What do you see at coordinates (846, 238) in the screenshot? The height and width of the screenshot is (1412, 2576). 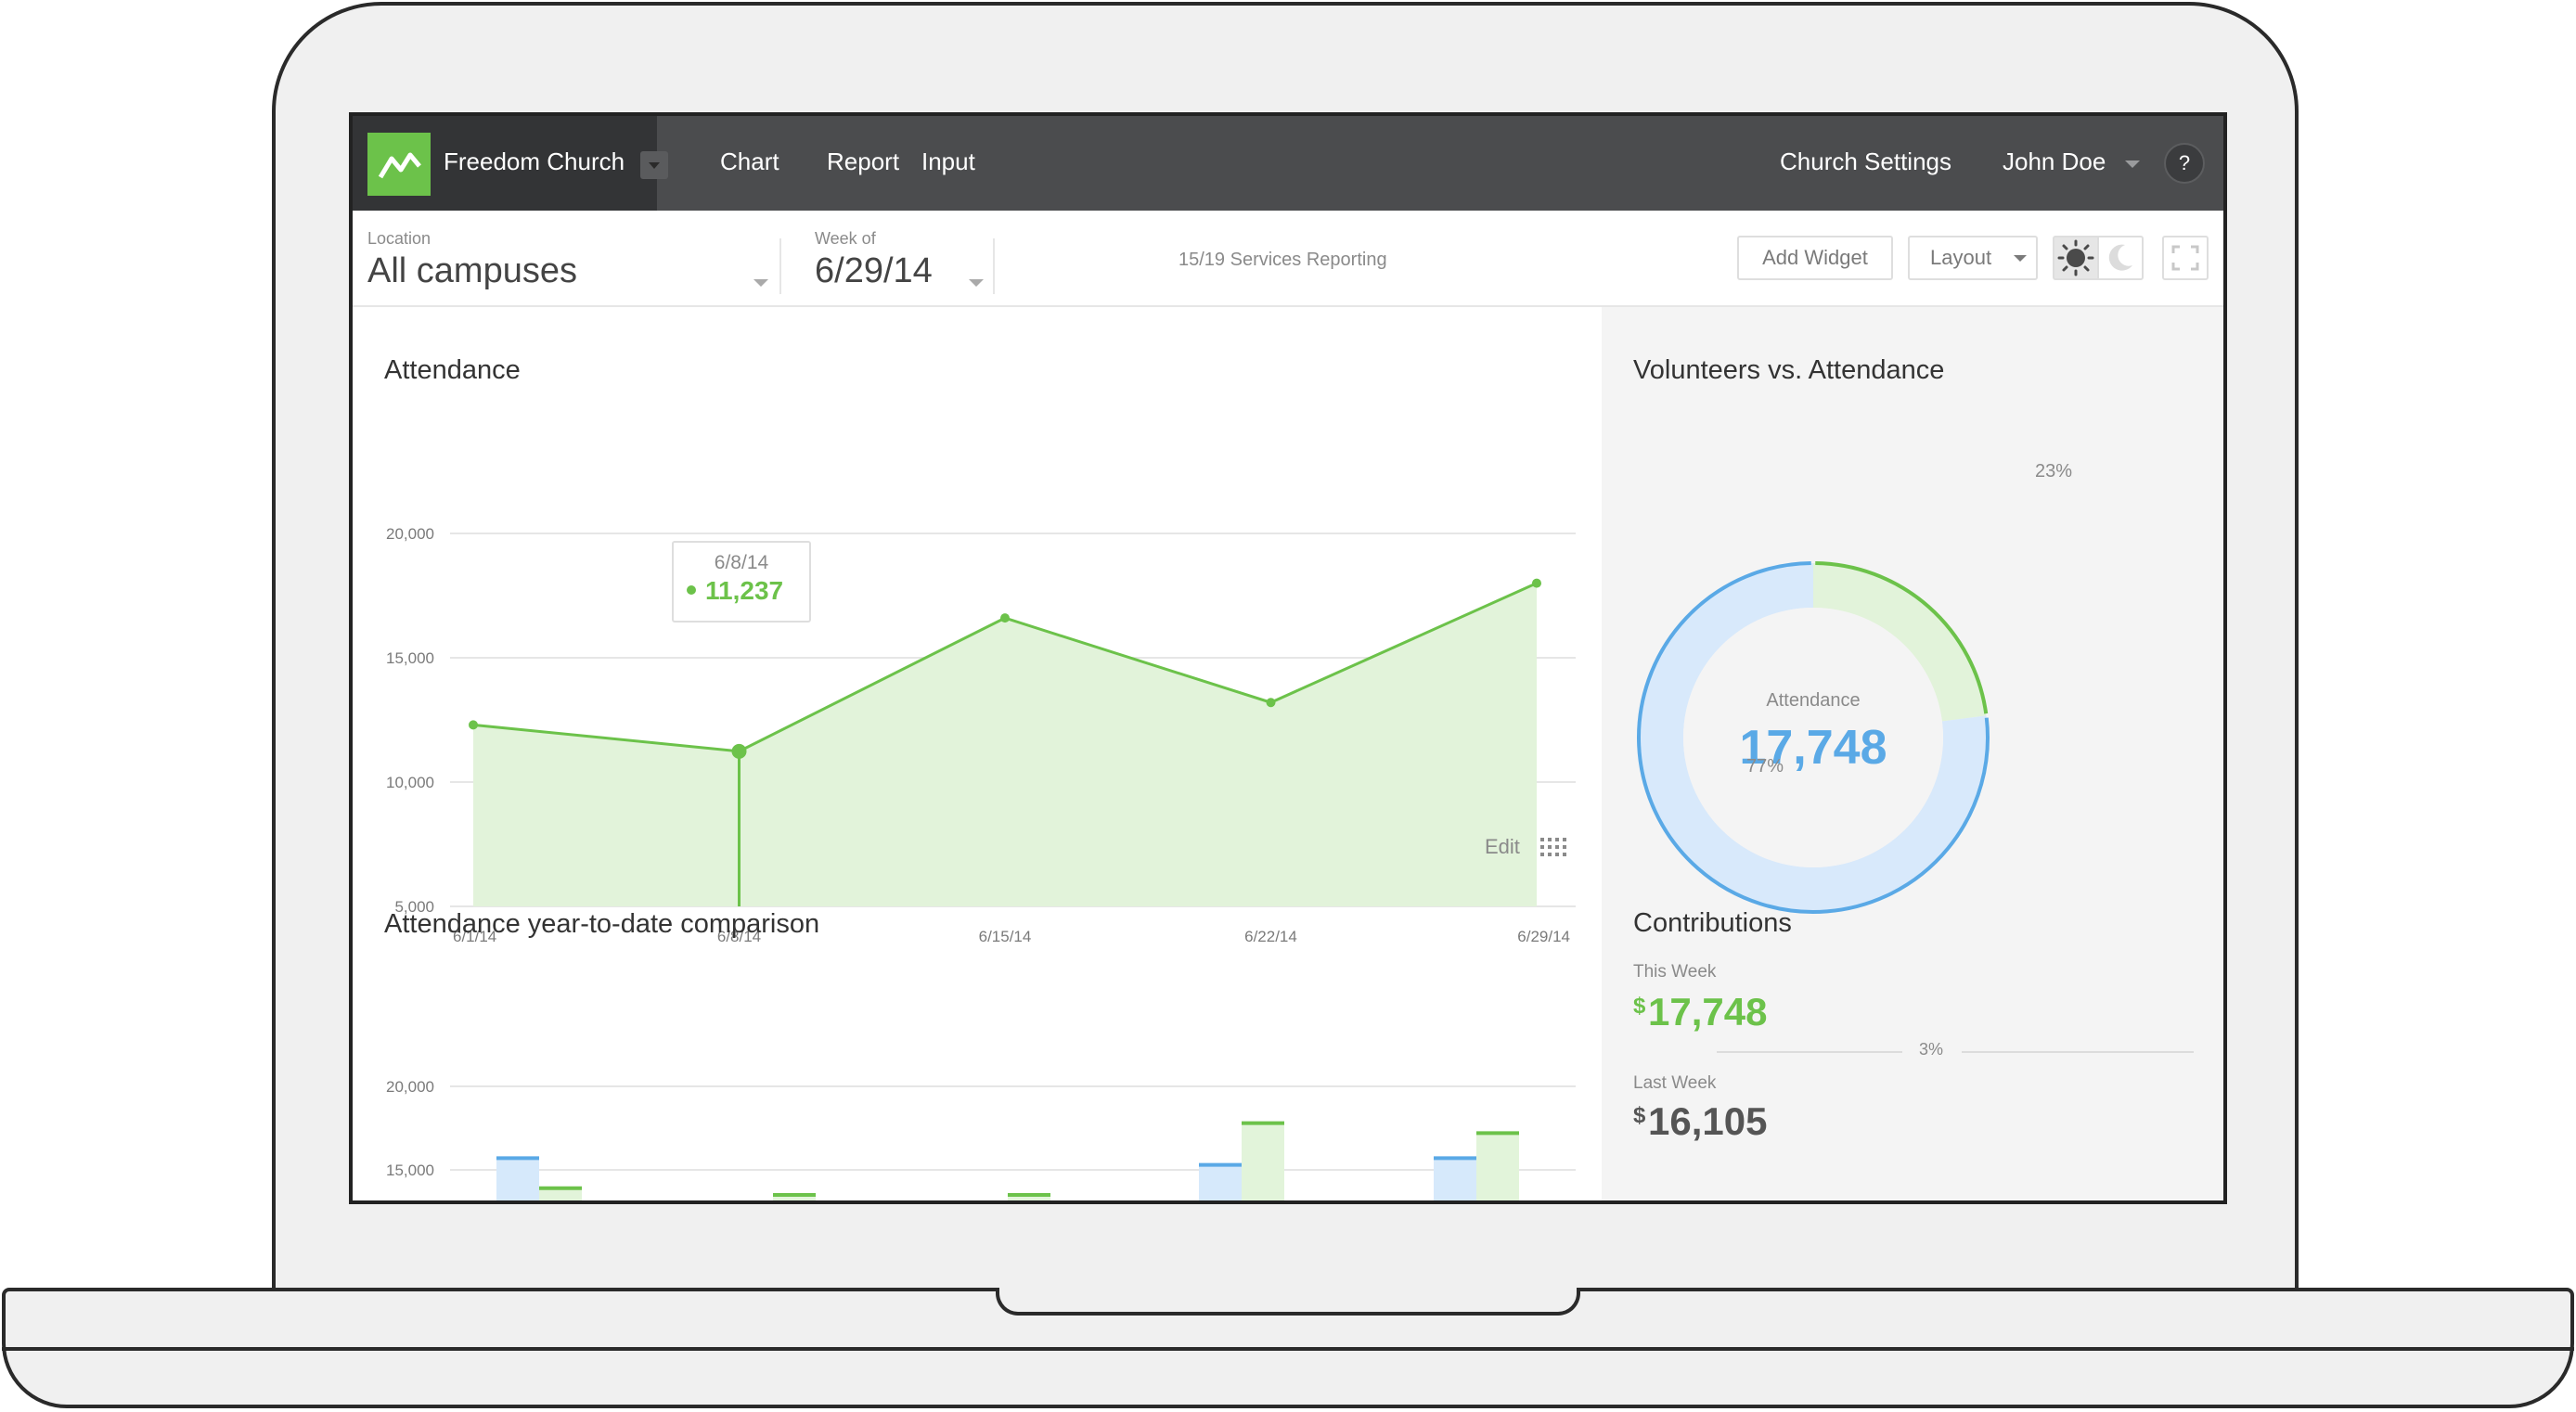 I see `week-label: Week of` at bounding box center [846, 238].